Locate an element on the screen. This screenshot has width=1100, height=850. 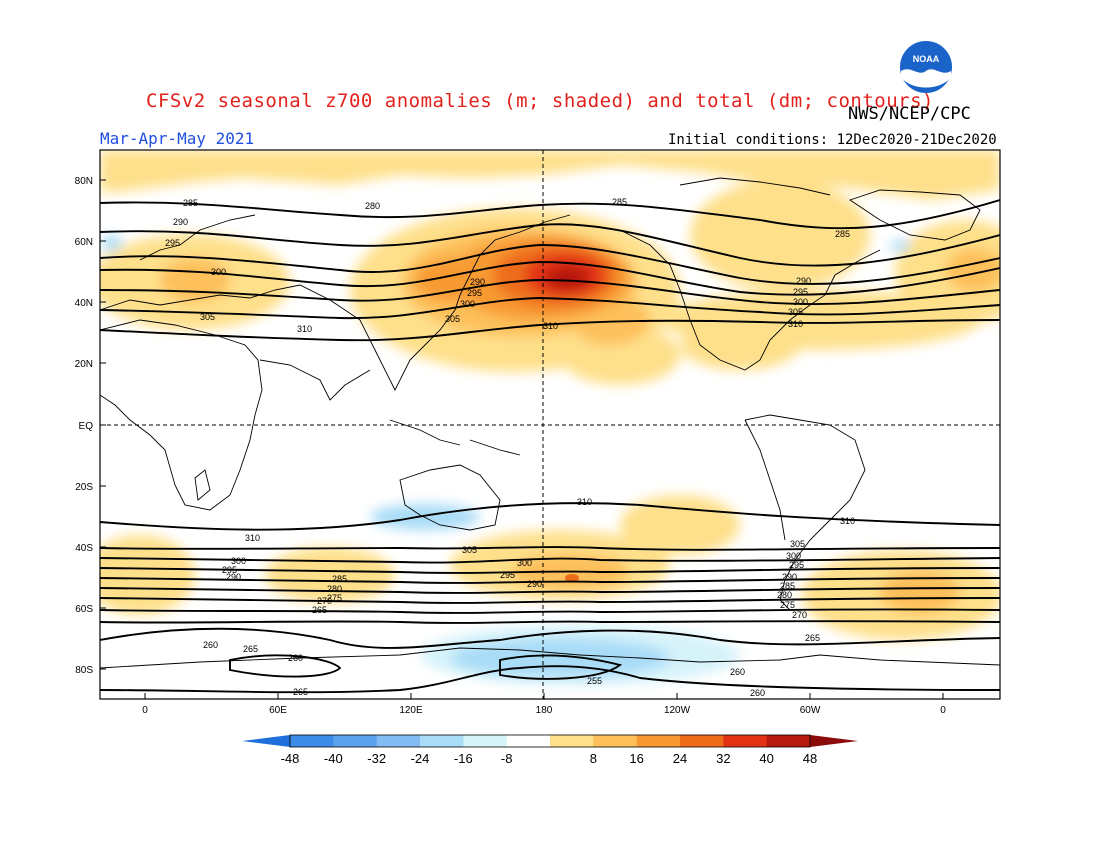
colorbar-label: -16 is located at coordinates (463, 758).